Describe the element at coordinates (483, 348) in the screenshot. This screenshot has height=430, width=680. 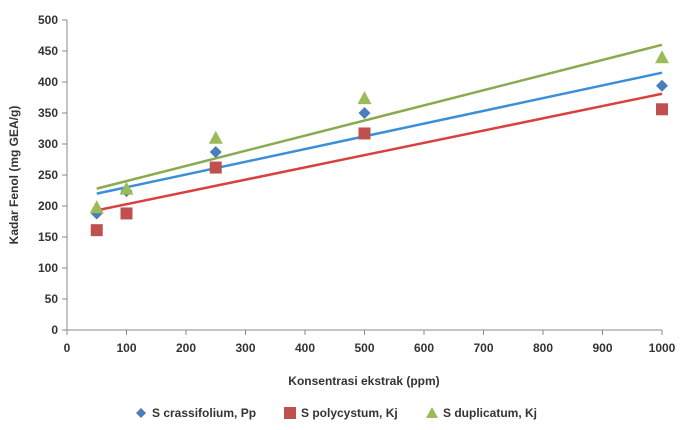
I see `x-tick-label: 700` at that location.